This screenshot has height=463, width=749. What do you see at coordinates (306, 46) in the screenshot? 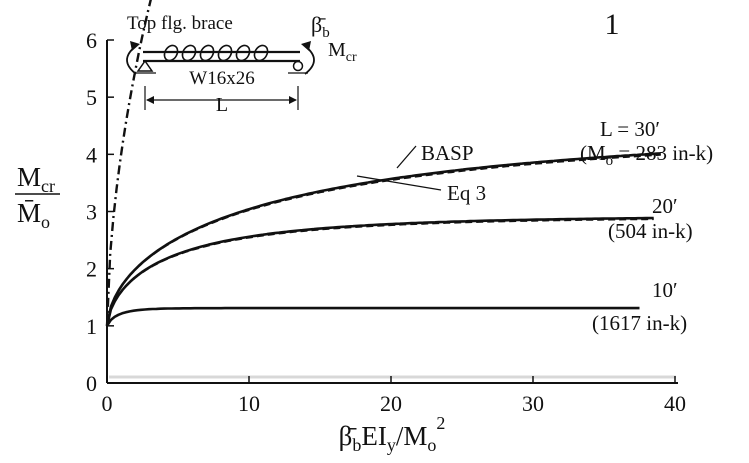
I see `right-moment-arrowhead` at bounding box center [306, 46].